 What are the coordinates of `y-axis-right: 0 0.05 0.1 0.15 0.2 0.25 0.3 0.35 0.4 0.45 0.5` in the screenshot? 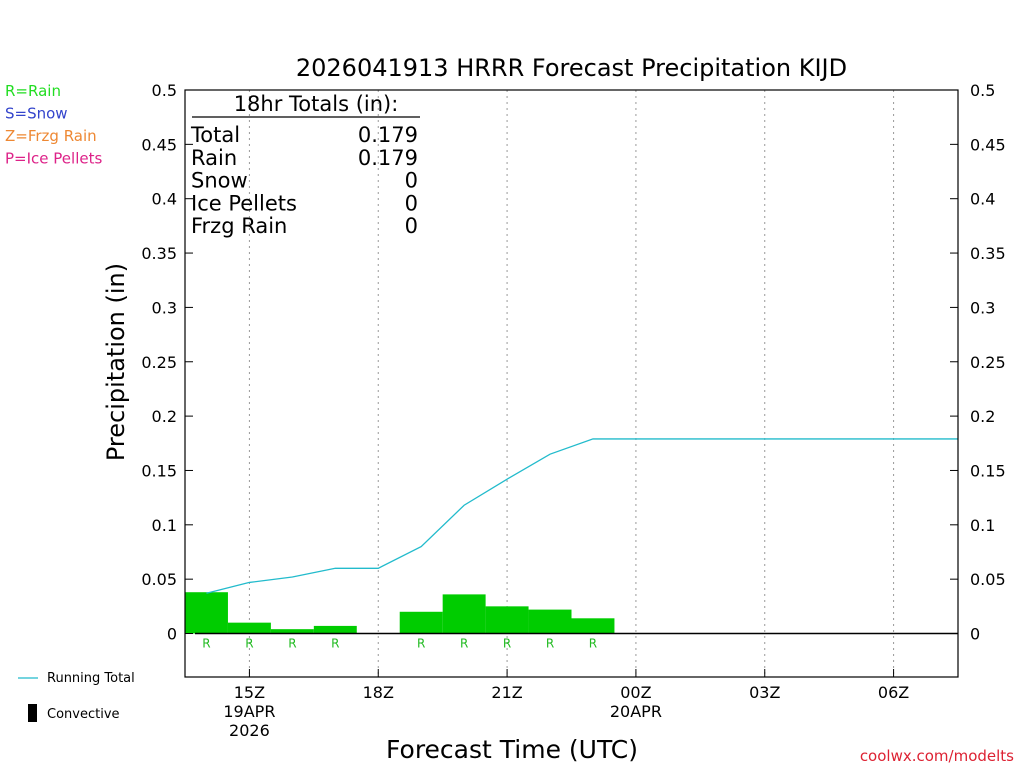 It's located at (978, 362).